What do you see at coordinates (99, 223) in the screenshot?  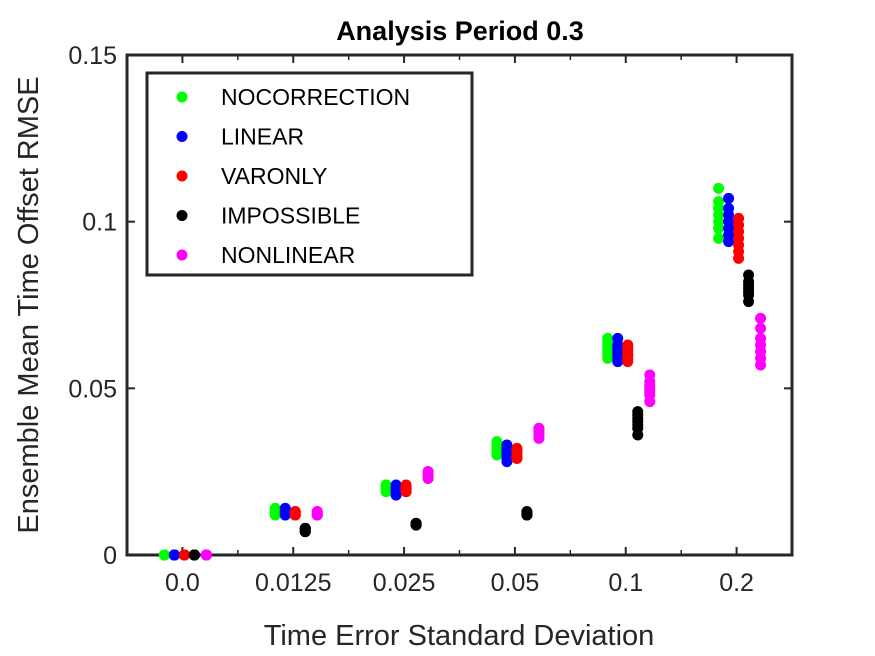 I see `y-tick-label: 0.1` at bounding box center [99, 223].